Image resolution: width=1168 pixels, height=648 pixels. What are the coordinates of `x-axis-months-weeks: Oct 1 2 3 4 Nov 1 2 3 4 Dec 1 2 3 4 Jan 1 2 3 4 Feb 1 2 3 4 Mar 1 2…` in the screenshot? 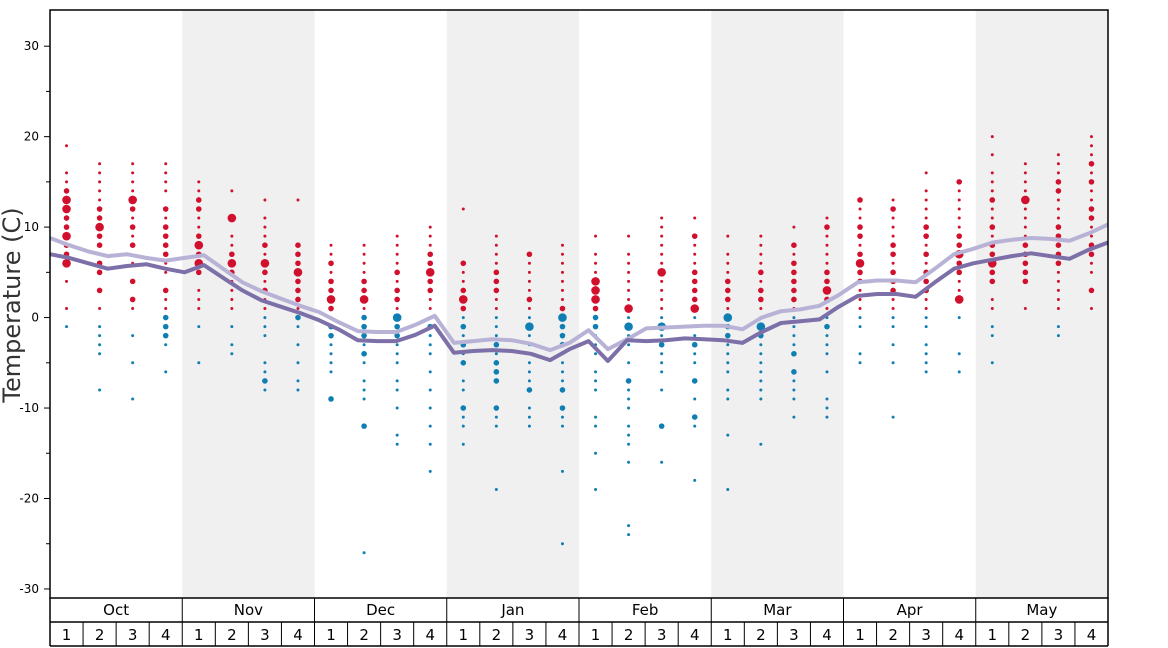 It's located at (579, 622).